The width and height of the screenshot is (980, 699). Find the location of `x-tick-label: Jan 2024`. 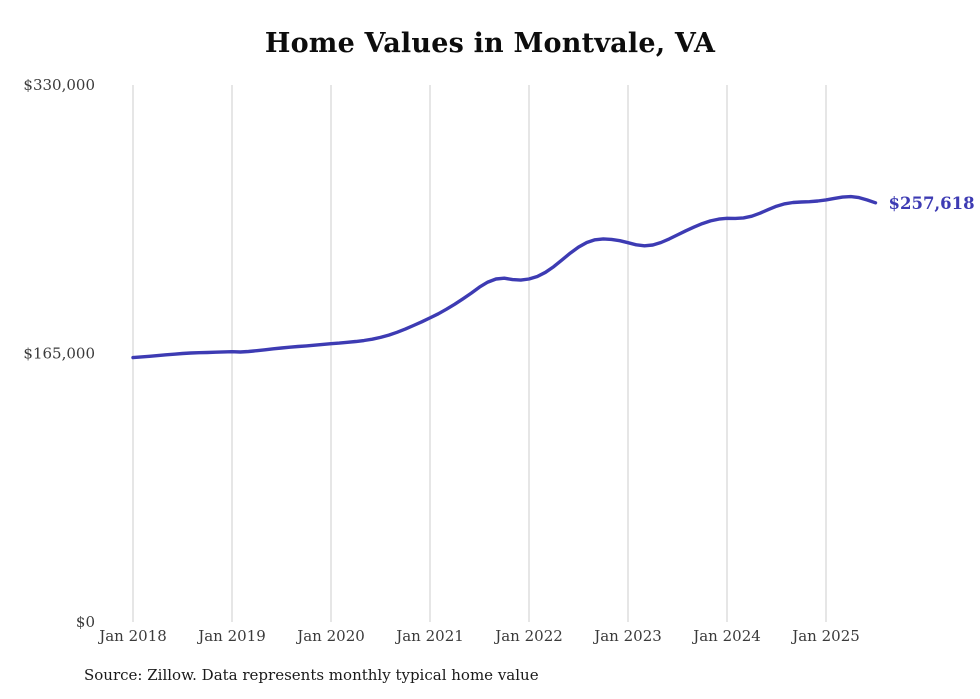

x-tick-label: Jan 2024 is located at coordinates (726, 636).